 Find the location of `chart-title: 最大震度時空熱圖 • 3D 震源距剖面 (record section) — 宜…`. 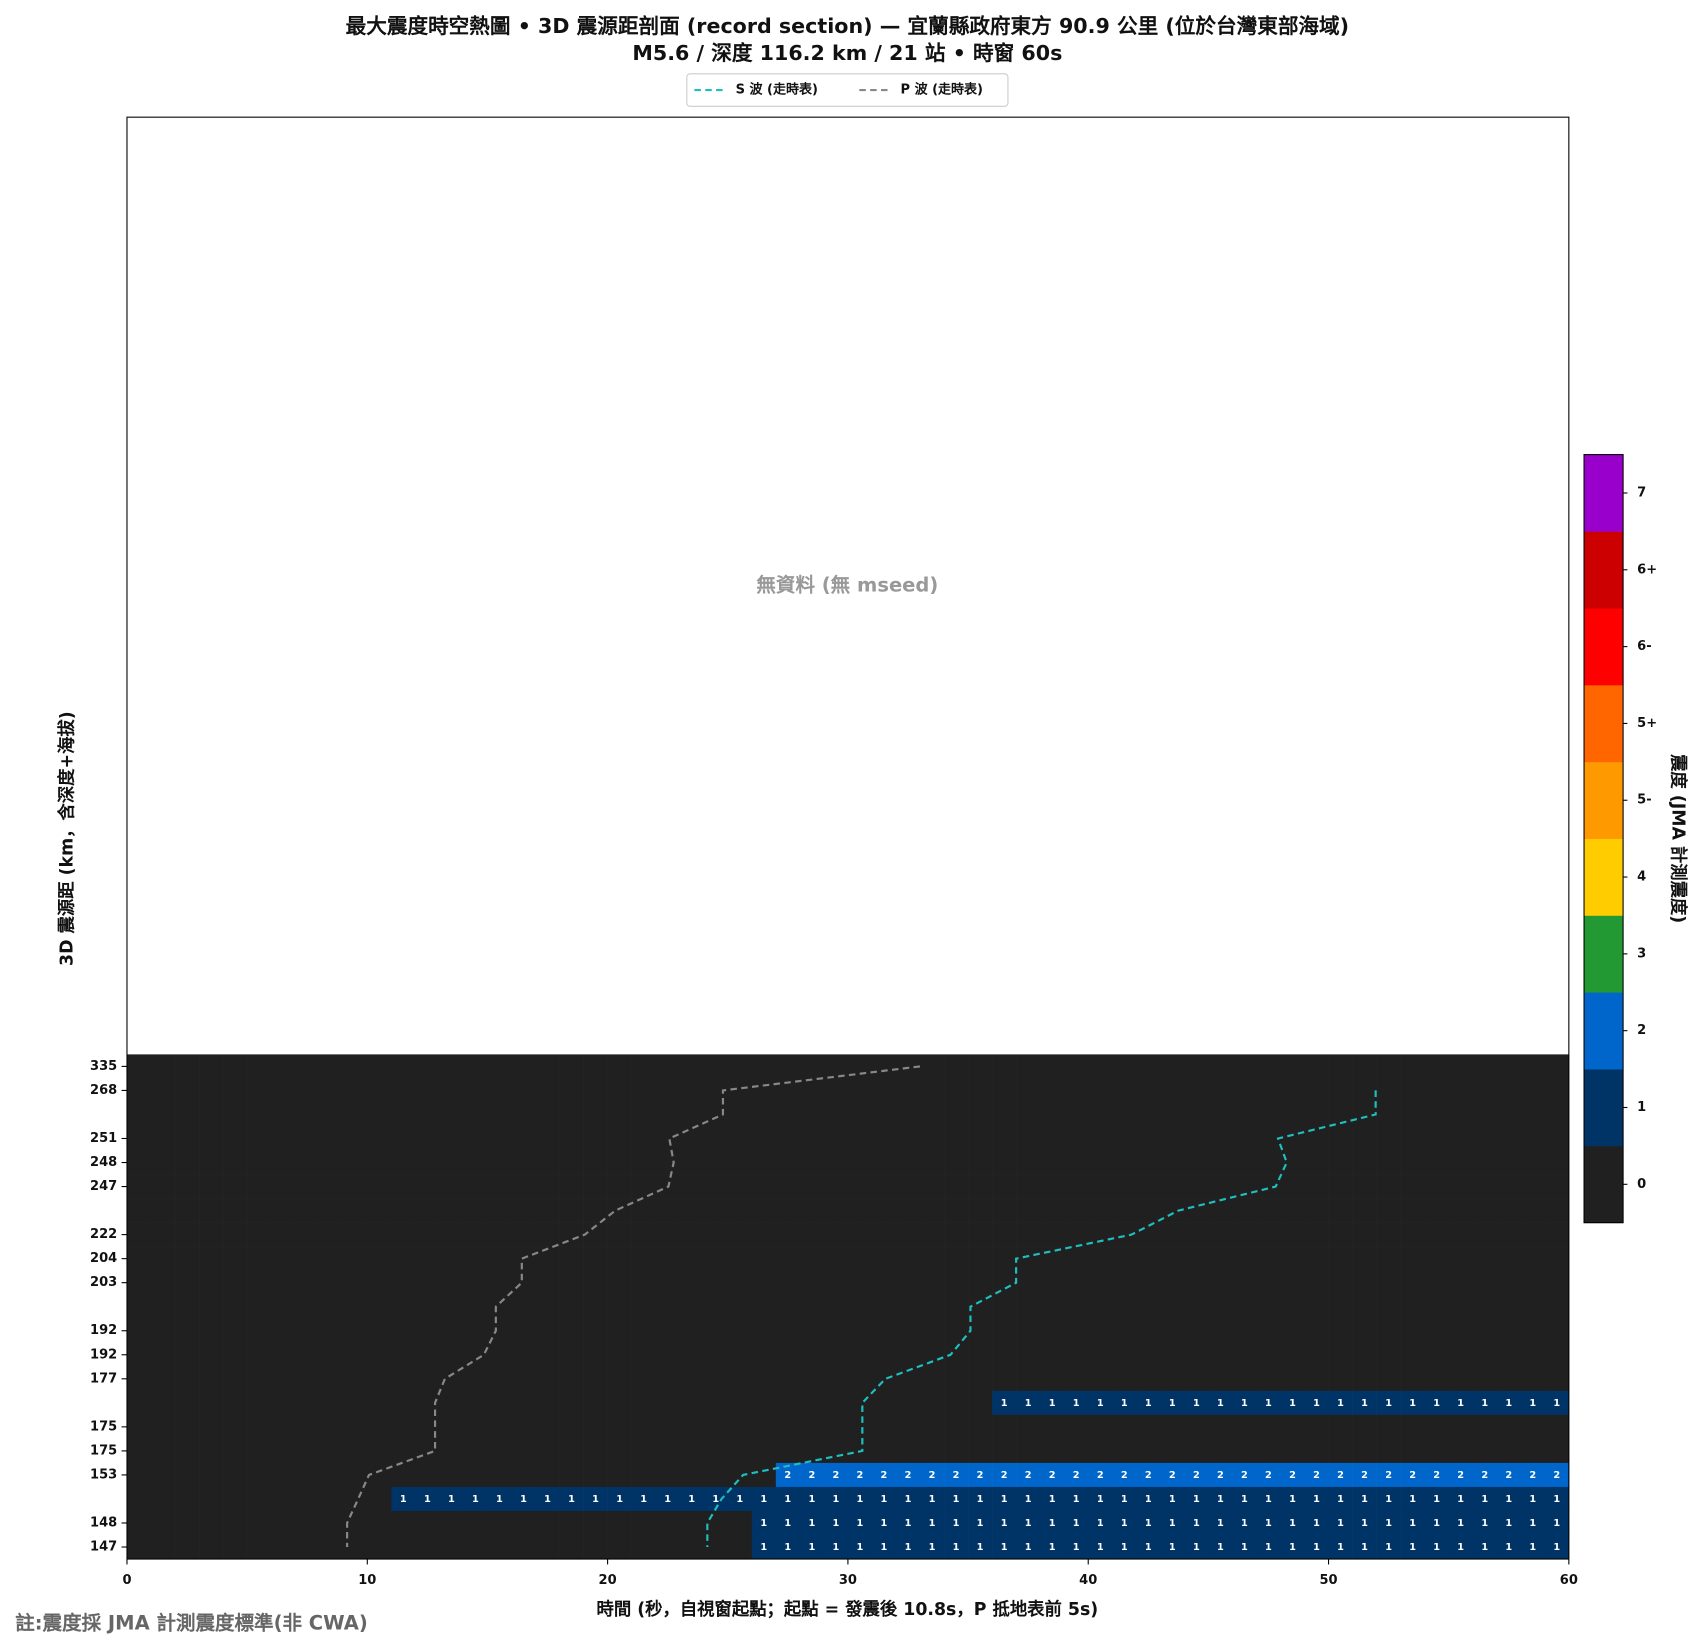

chart-title: 最大震度時空熱圖 • 3D 震源距剖面 (record section) — 宜… is located at coordinates (847, 26).